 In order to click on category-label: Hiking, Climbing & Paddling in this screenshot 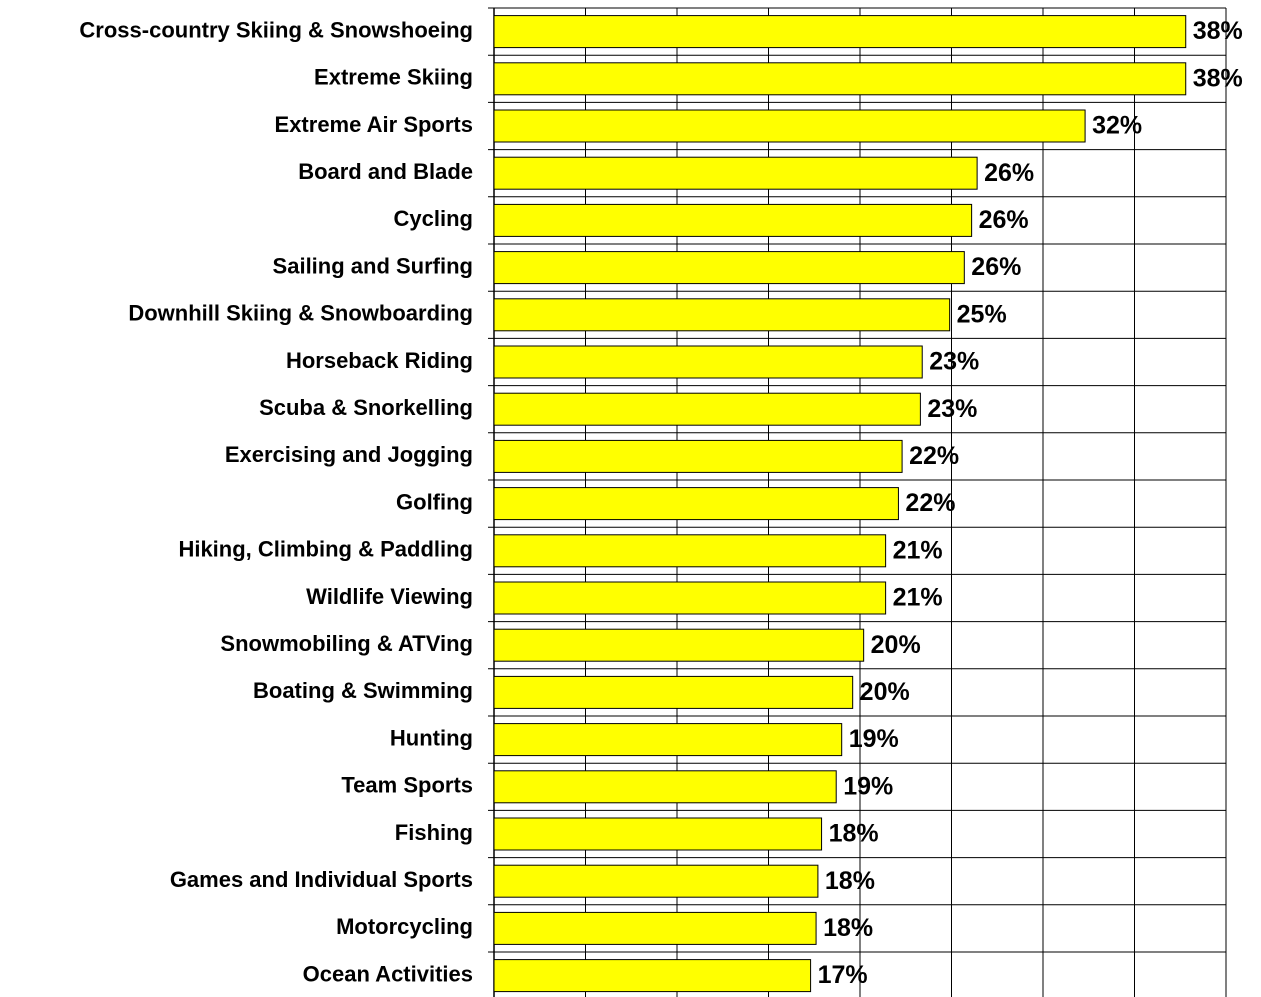, I will do `click(325, 549)`.